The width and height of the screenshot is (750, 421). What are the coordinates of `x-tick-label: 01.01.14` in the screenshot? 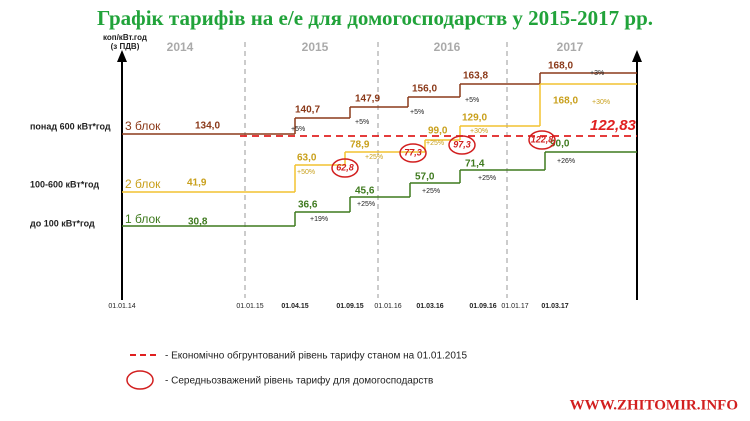 It's located at (121, 306).